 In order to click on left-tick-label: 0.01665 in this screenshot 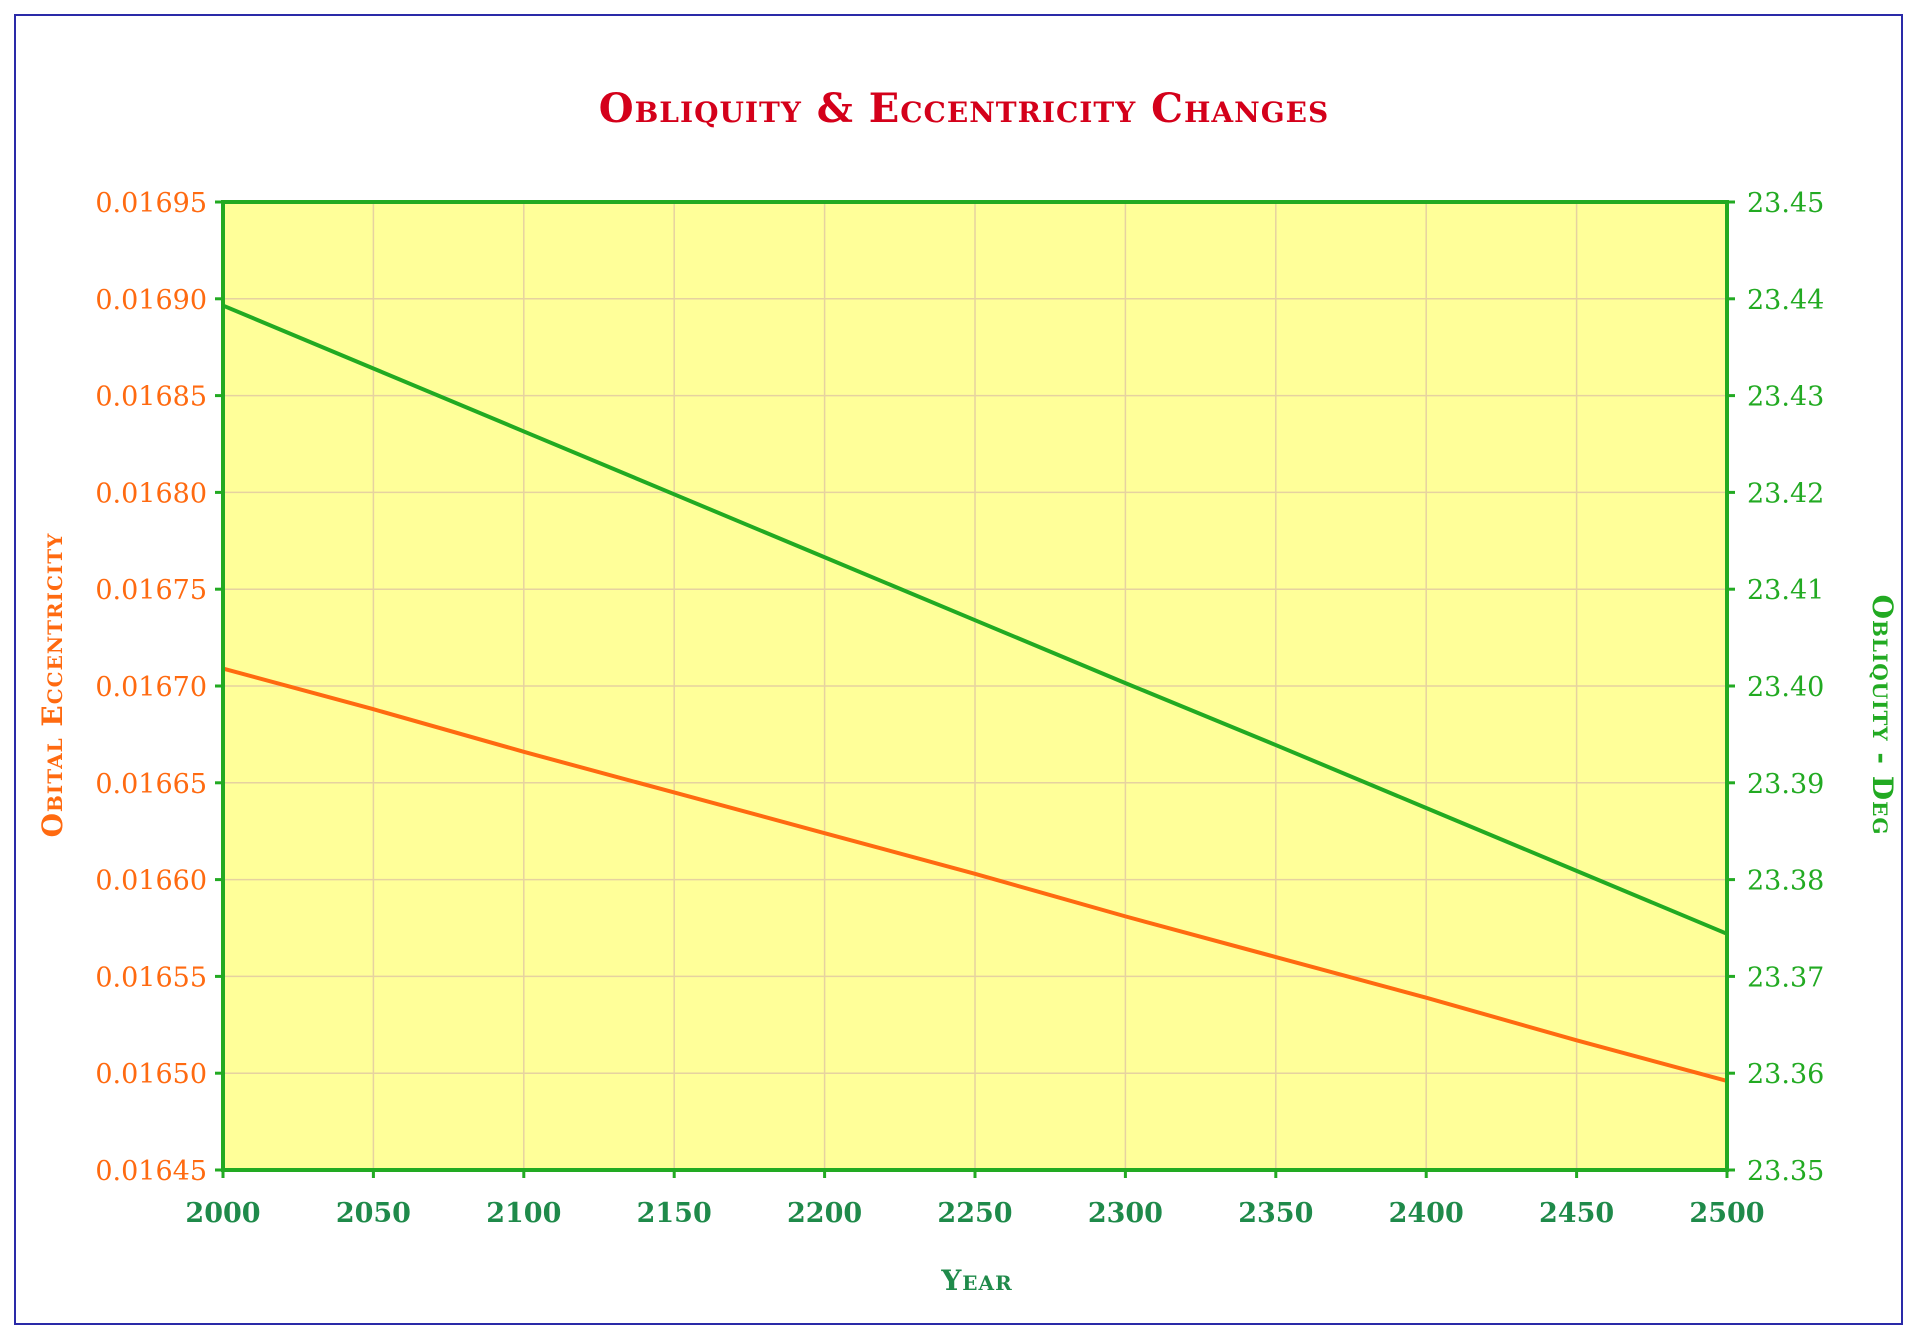, I will do `click(151, 784)`.